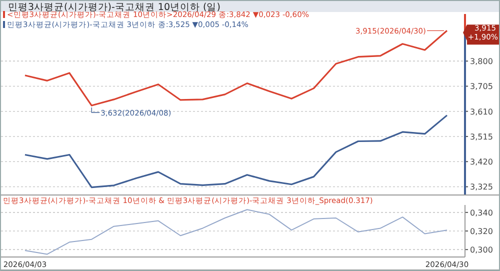 The image size is (500, 271). I want to click on y-tick-label: 3,705, so click(481, 87).